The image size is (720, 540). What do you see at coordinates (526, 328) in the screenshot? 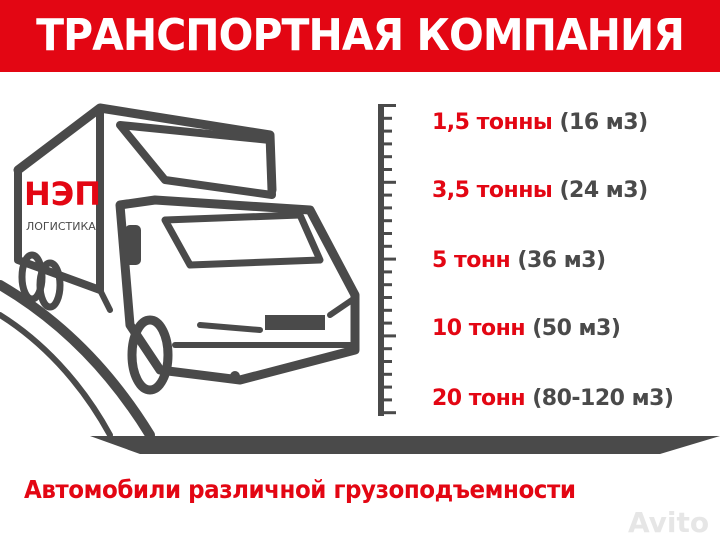
I see `capacity-item: 10 тонн (50 м3)` at bounding box center [526, 328].